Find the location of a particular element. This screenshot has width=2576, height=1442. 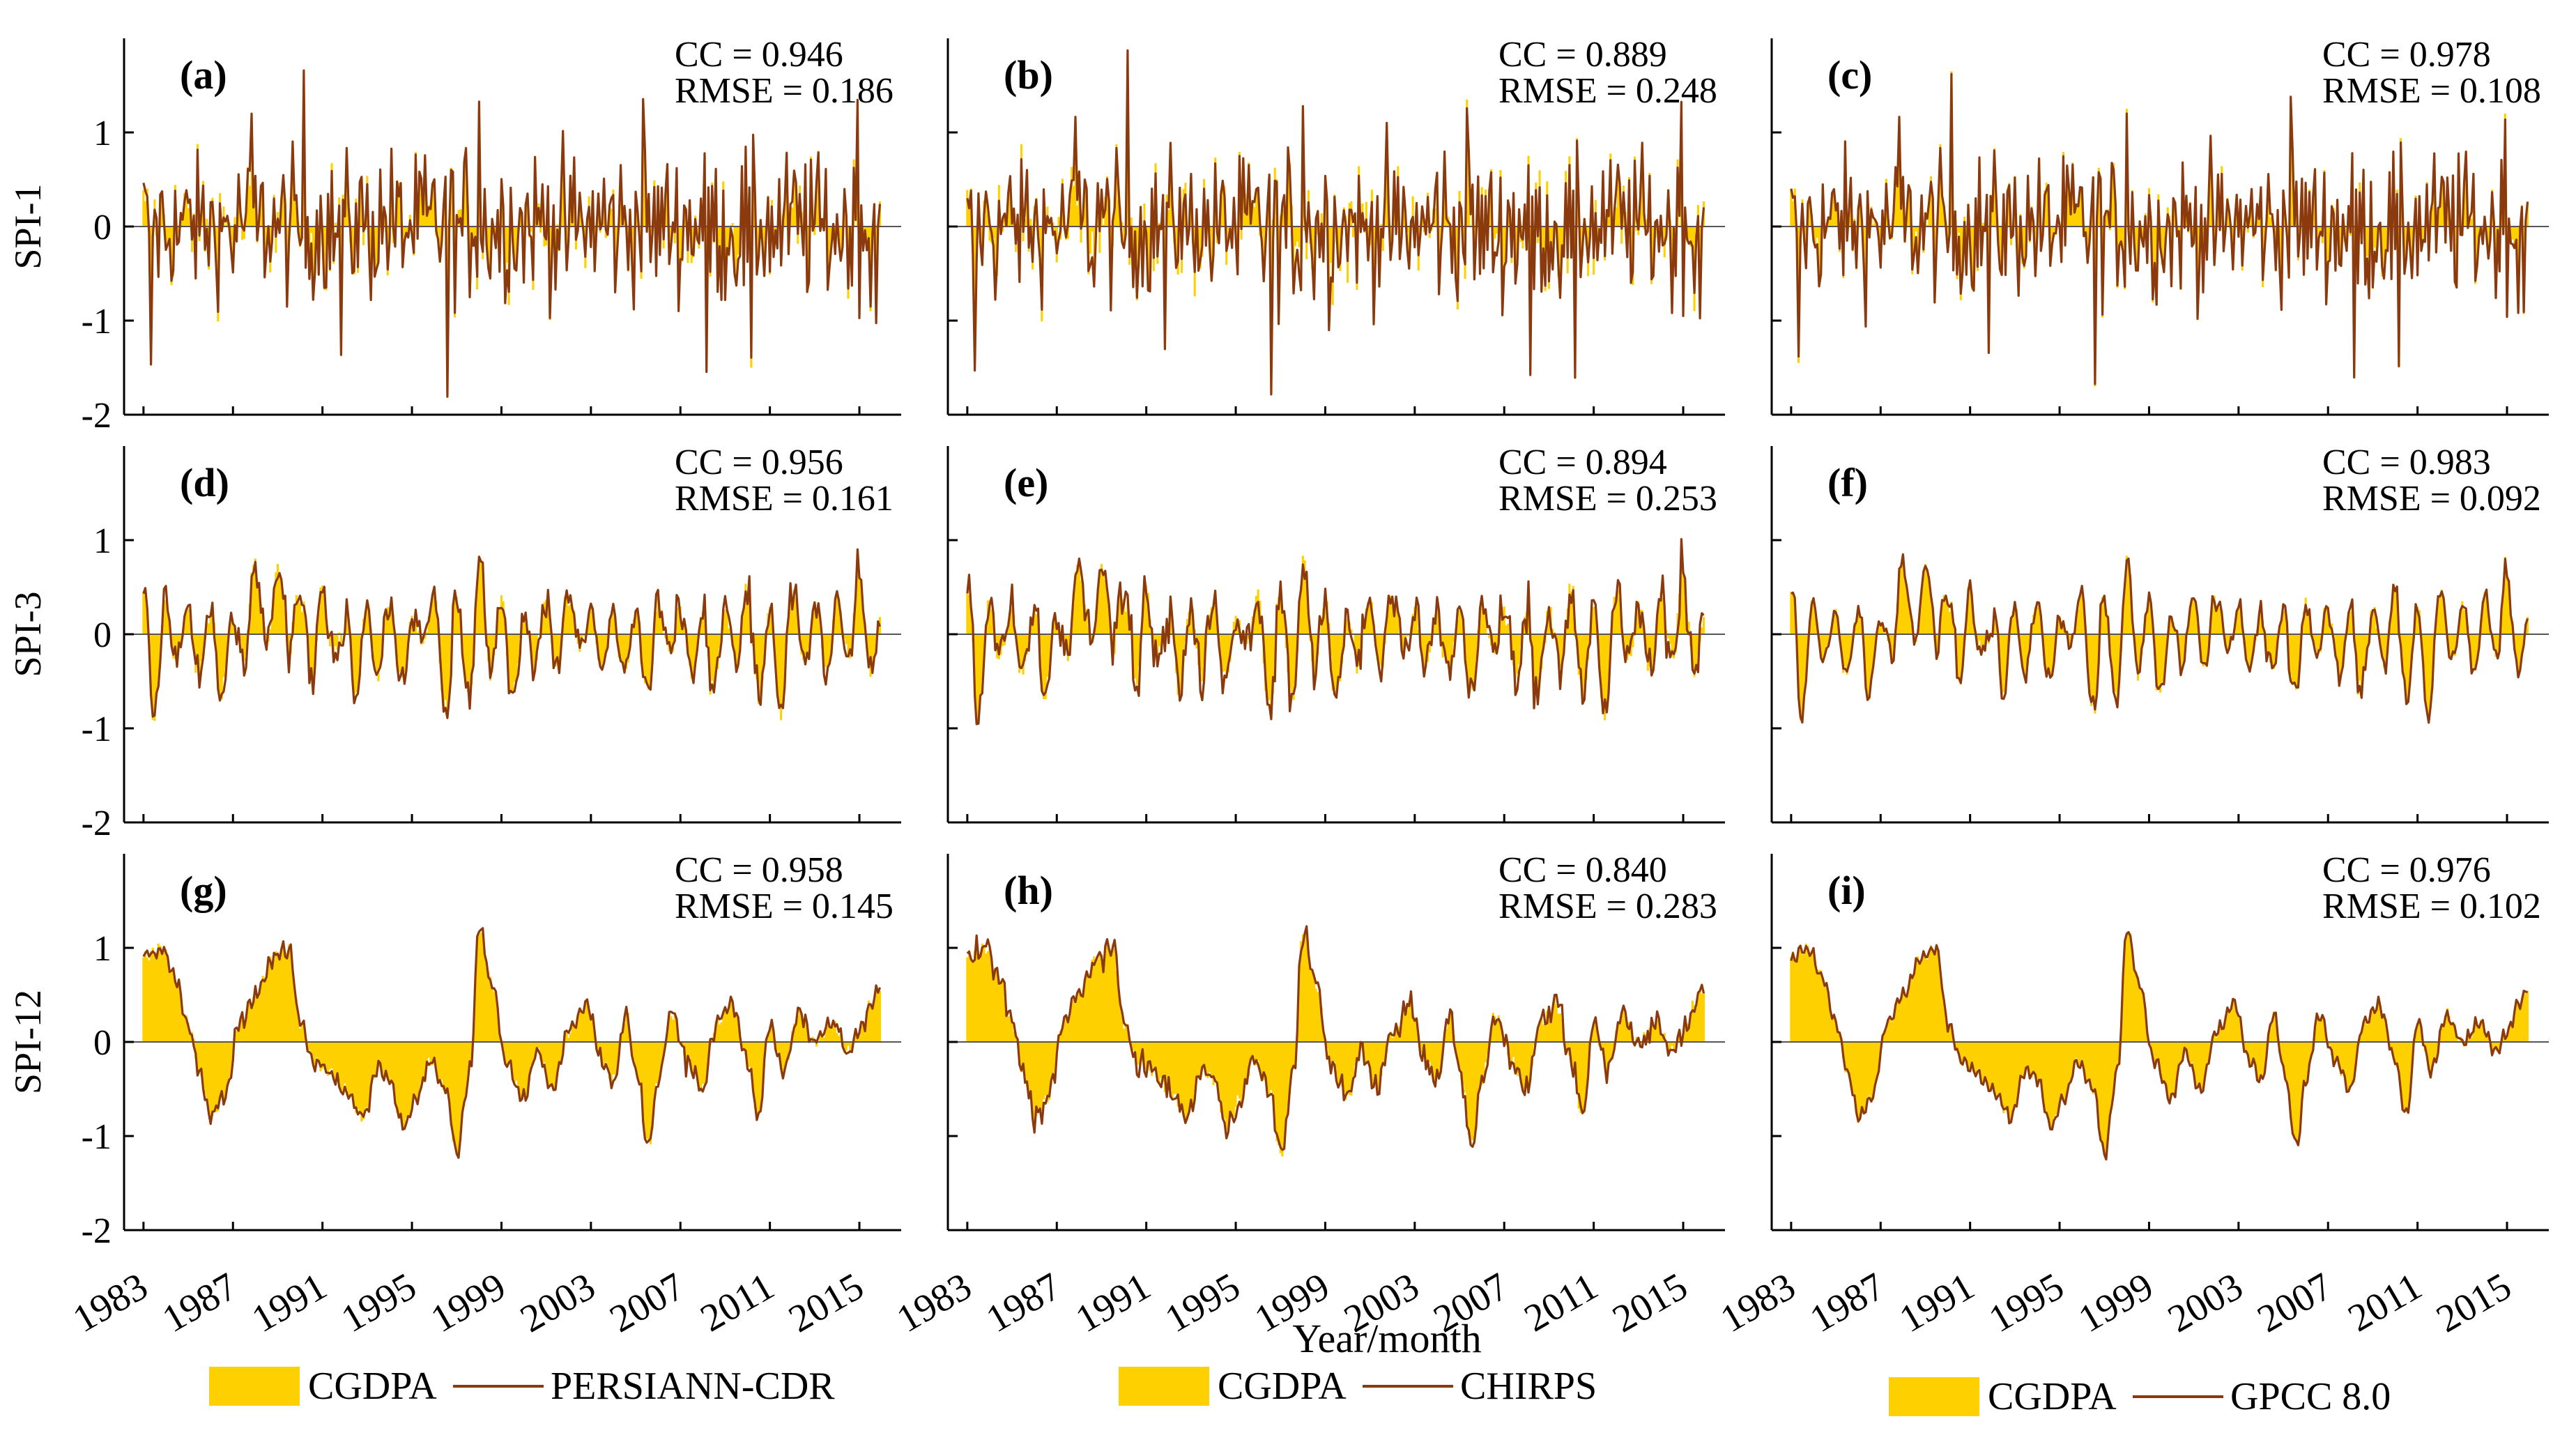

product-line-chirps is located at coordinates (1335, 1038).